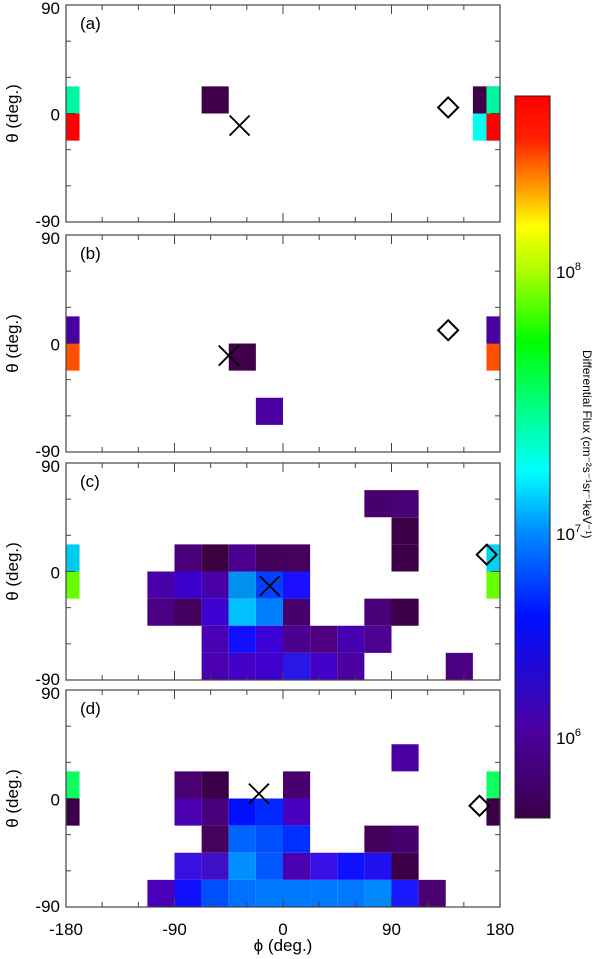 Image resolution: width=600 pixels, height=959 pixels. What do you see at coordinates (568, 271) in the screenshot?
I see `colorbar-tick-1e8: 10⁸` at bounding box center [568, 271].